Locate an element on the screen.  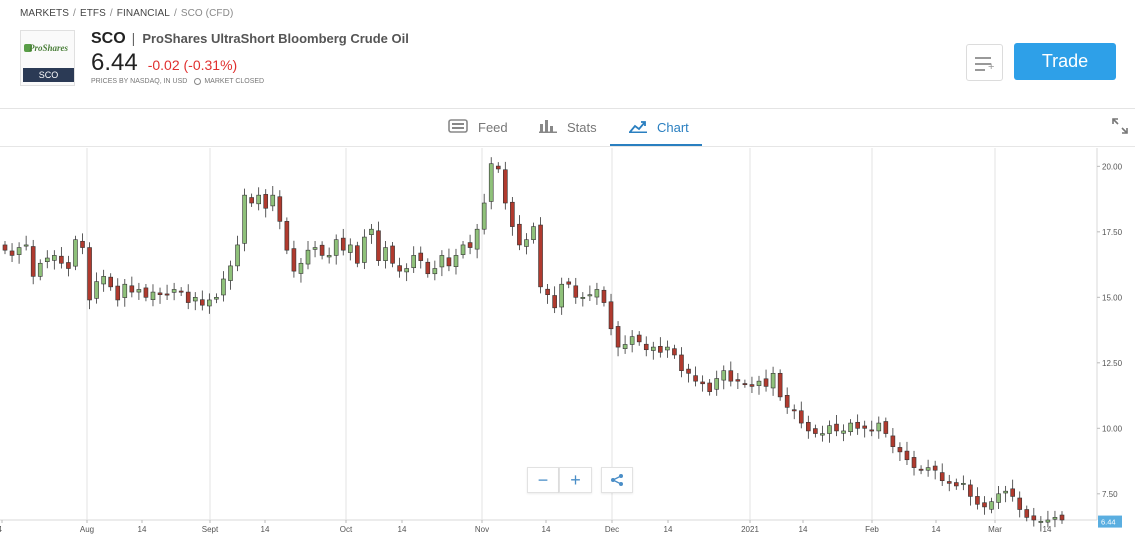
tab-feed: Feed is located at coordinates (478, 127).